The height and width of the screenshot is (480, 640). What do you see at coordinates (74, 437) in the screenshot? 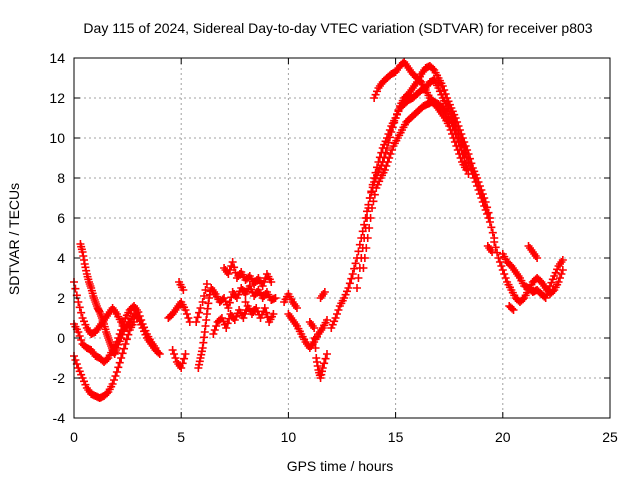
I see `x-tick-label: 0` at bounding box center [74, 437].